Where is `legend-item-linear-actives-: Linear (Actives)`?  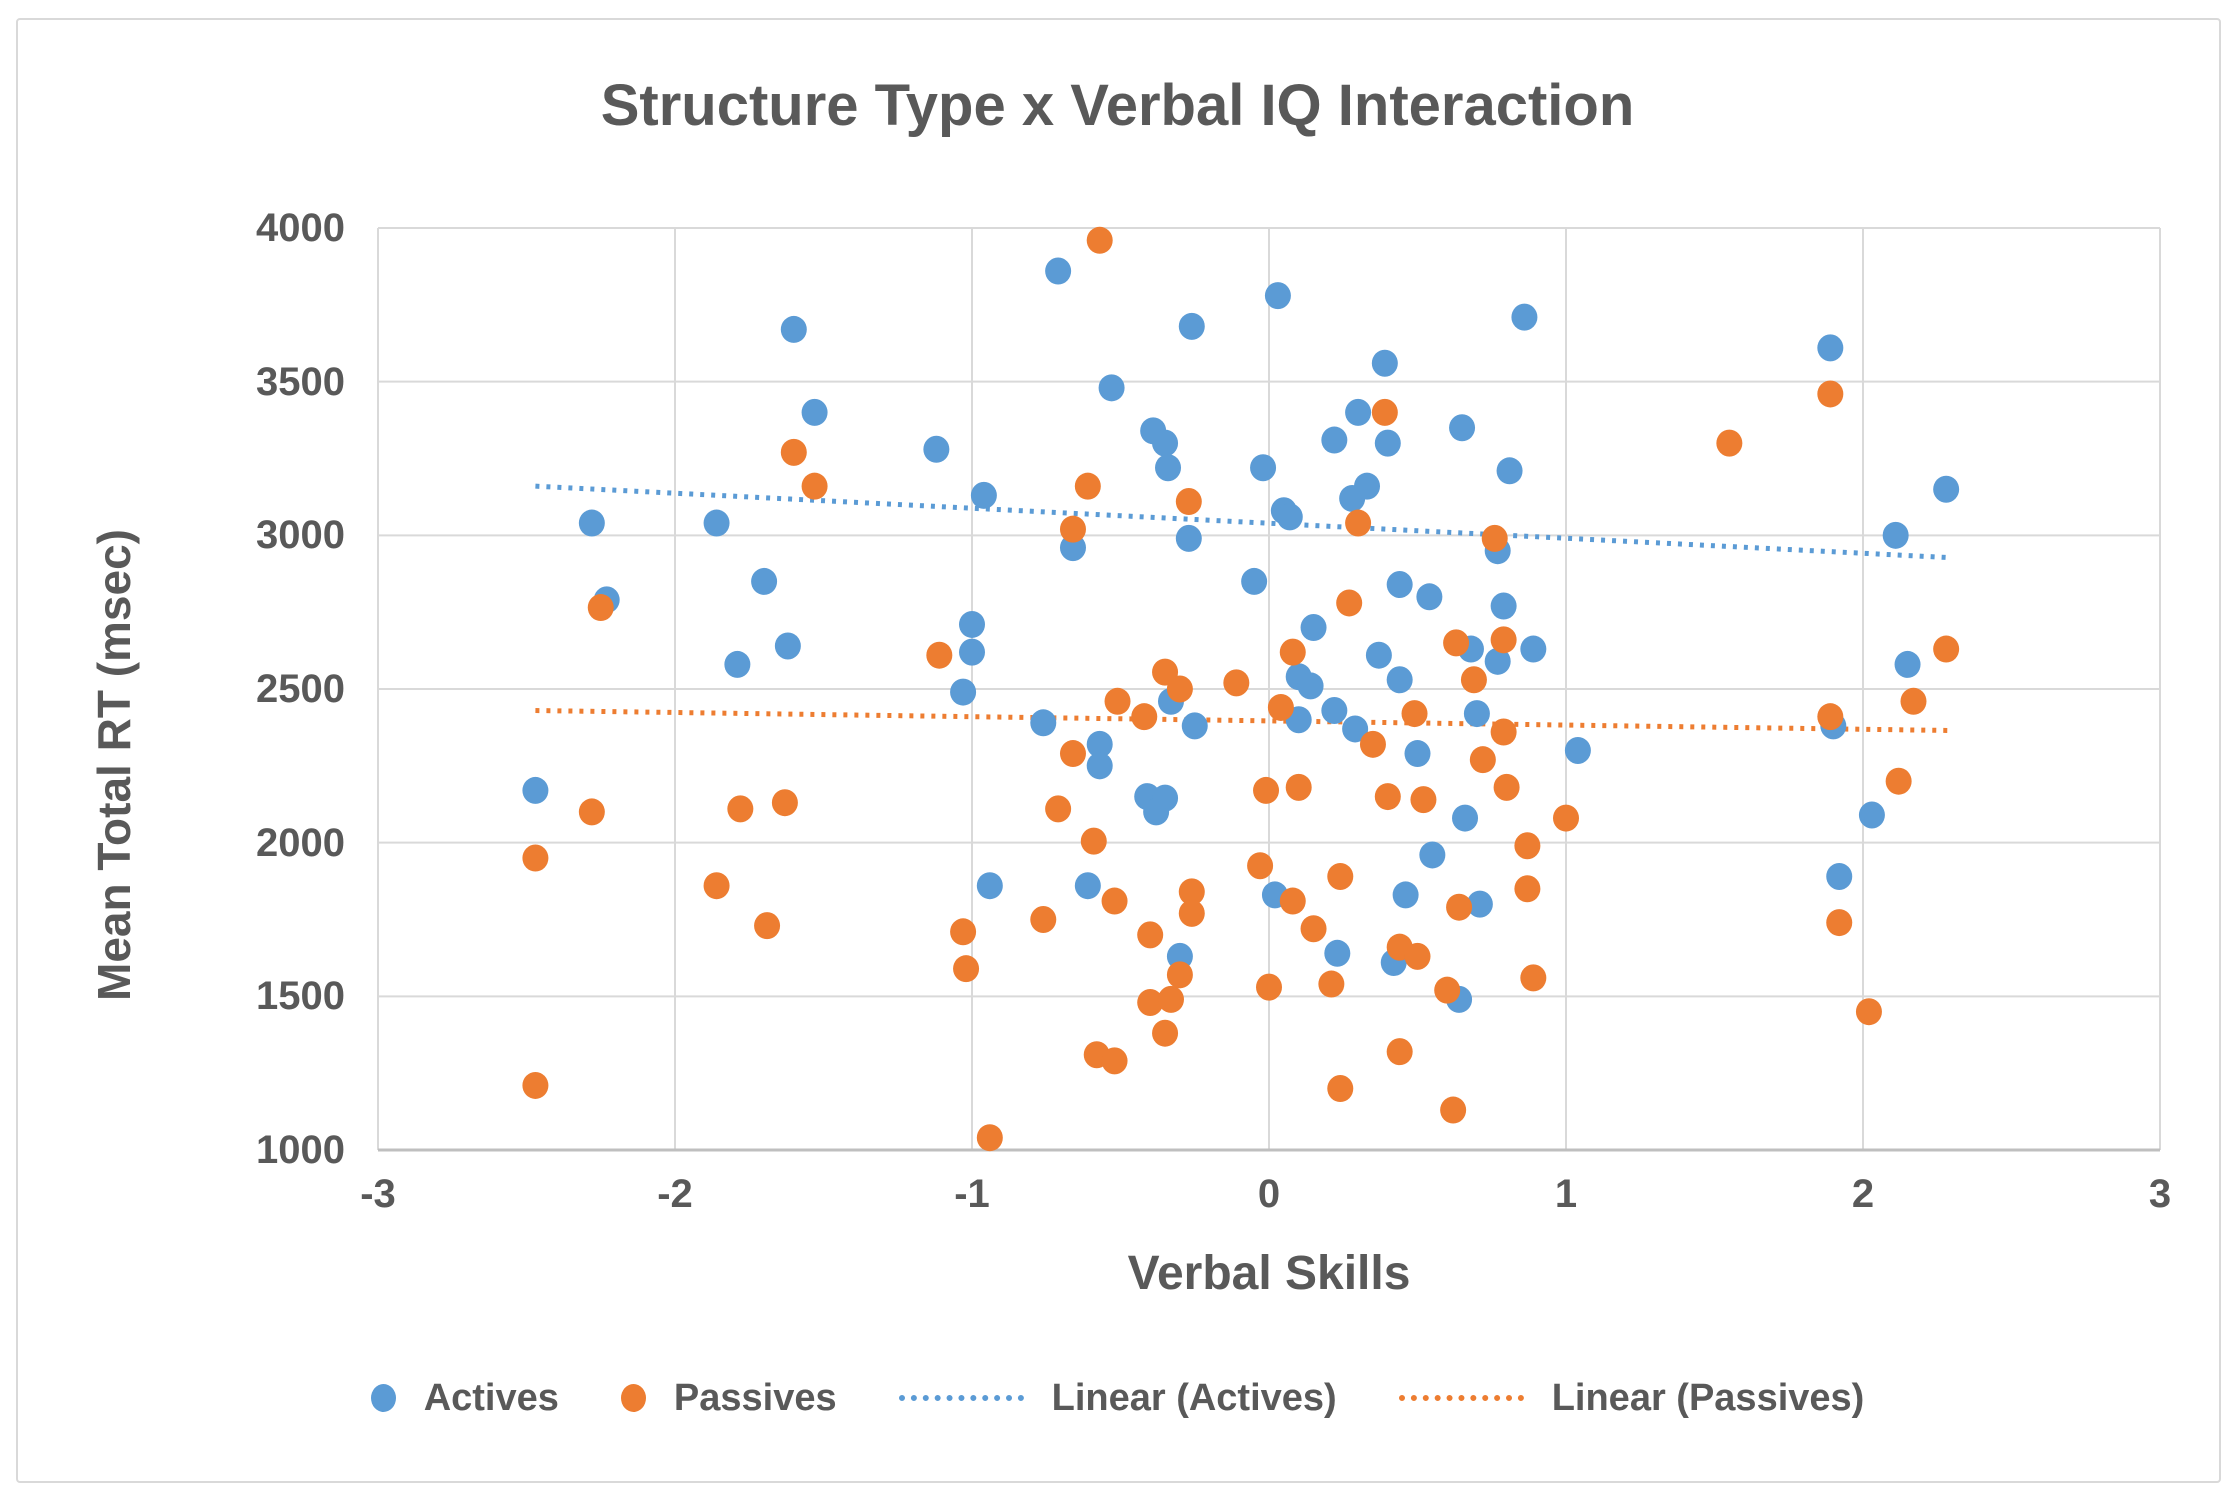
legend-item-linear-actives-: Linear (Actives) is located at coordinates (1117, 1398).